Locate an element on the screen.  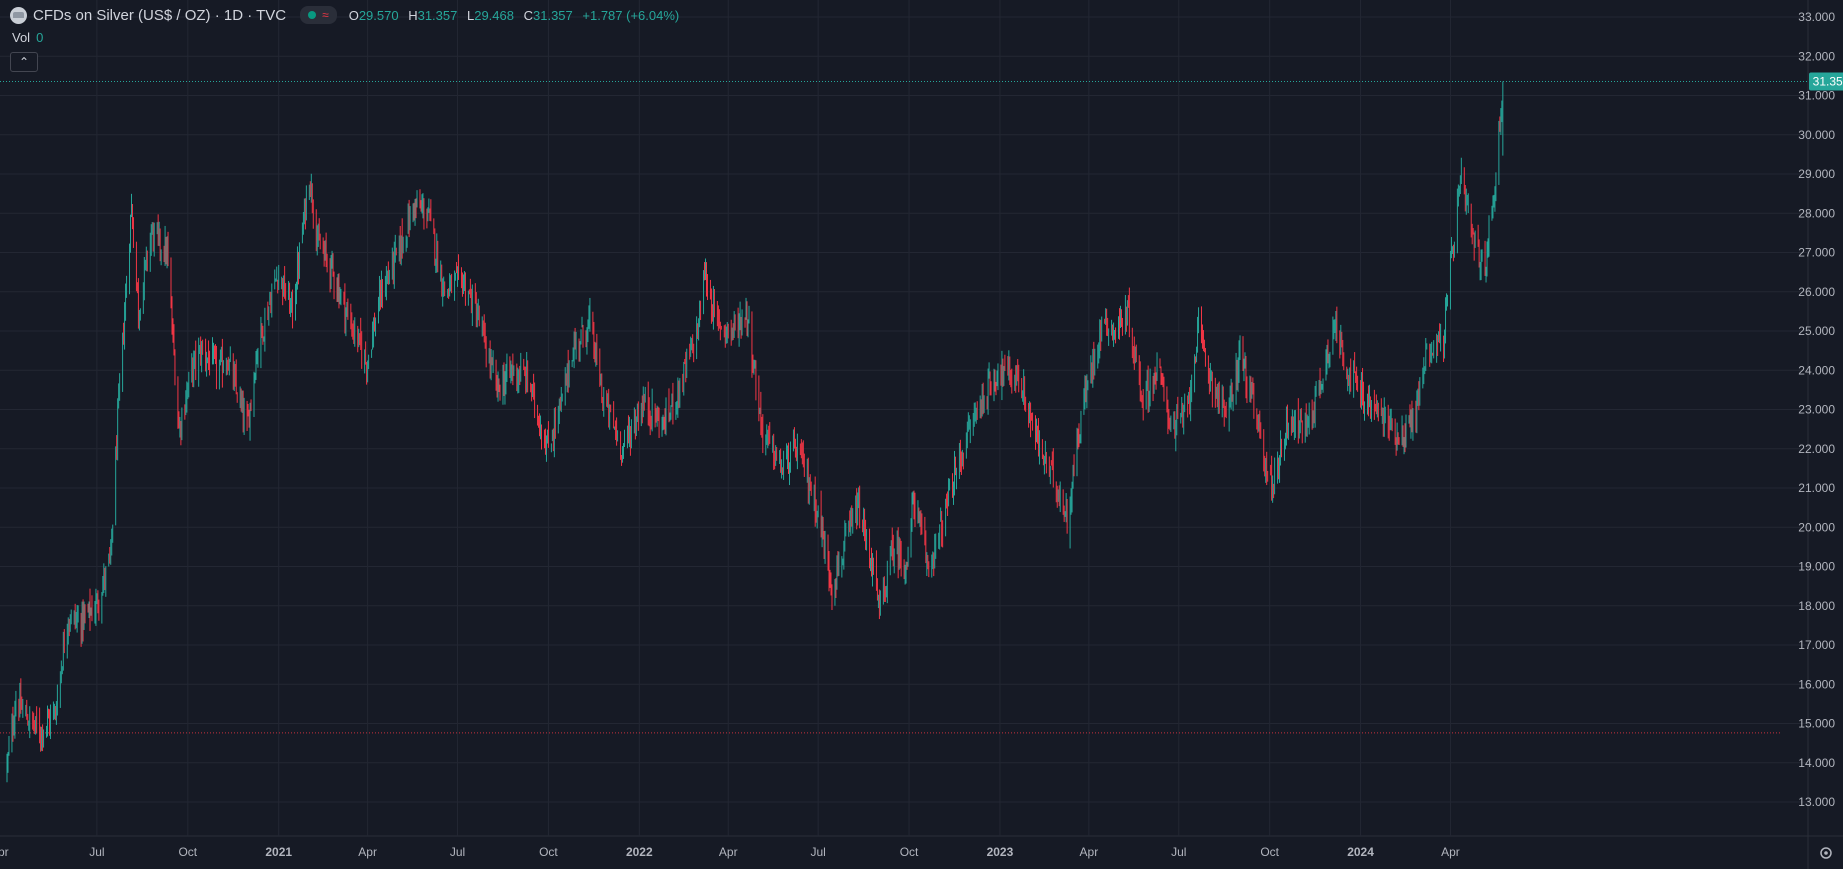
price-tick-label: 32.000 is located at coordinates (1816, 56).